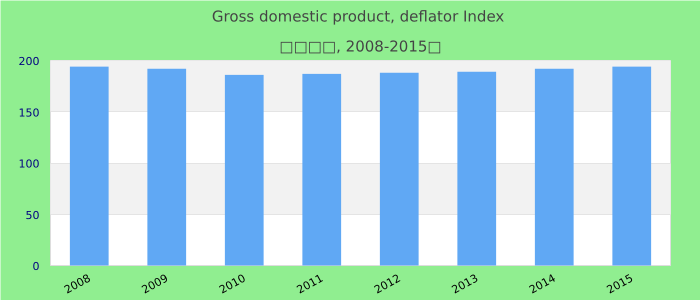 The width and height of the screenshot is (700, 300). What do you see at coordinates (360, 47) in the screenshot?
I see `chart-subtitle: □□□□, 2008-2015□` at bounding box center [360, 47].